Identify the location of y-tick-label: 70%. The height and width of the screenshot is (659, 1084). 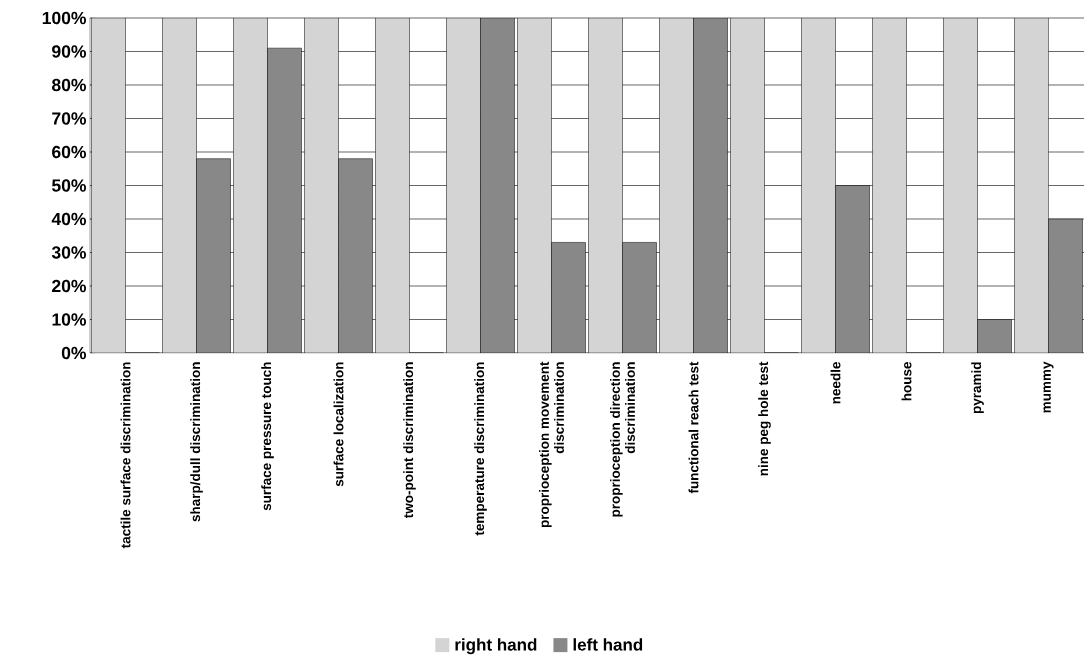
(69, 118).